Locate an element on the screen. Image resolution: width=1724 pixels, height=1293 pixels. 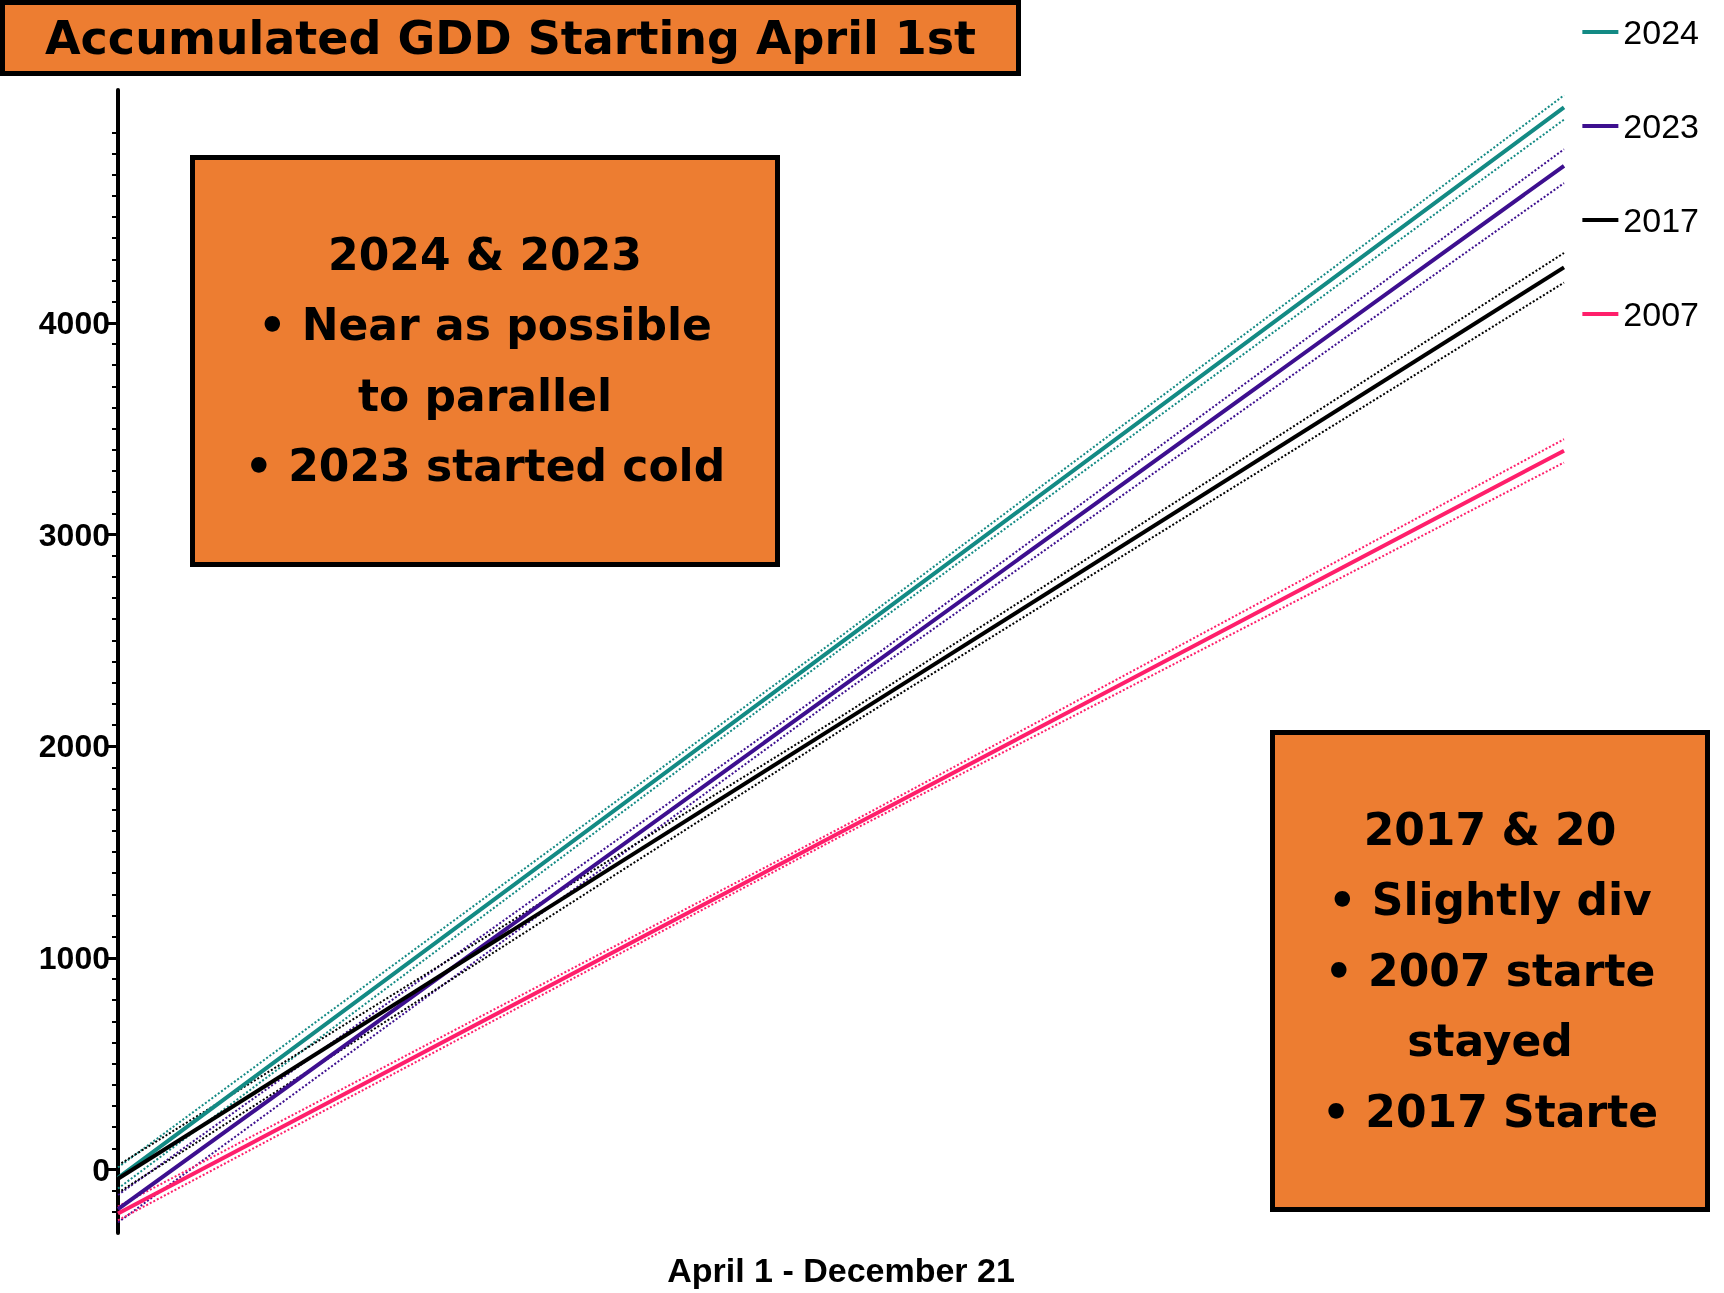
y-tick-label: 2000 is located at coordinates (74, 746).